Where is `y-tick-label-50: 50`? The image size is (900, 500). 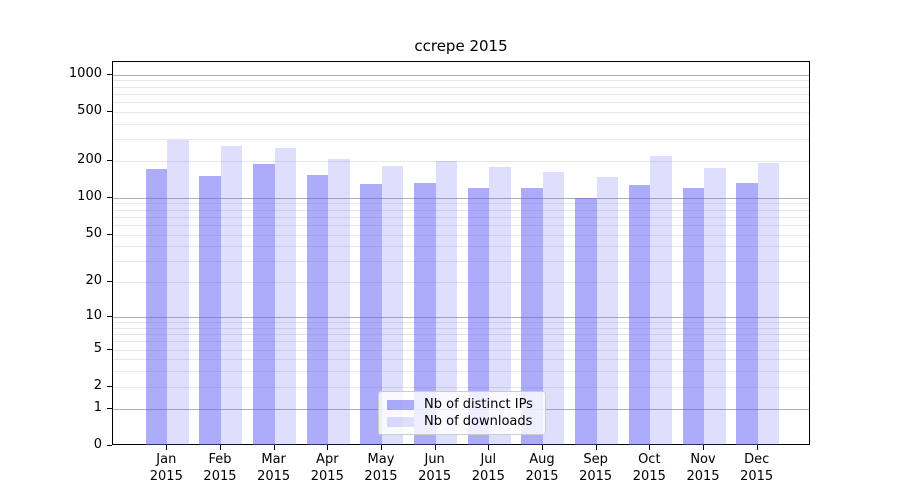 y-tick-label-50: 50 is located at coordinates (93, 233).